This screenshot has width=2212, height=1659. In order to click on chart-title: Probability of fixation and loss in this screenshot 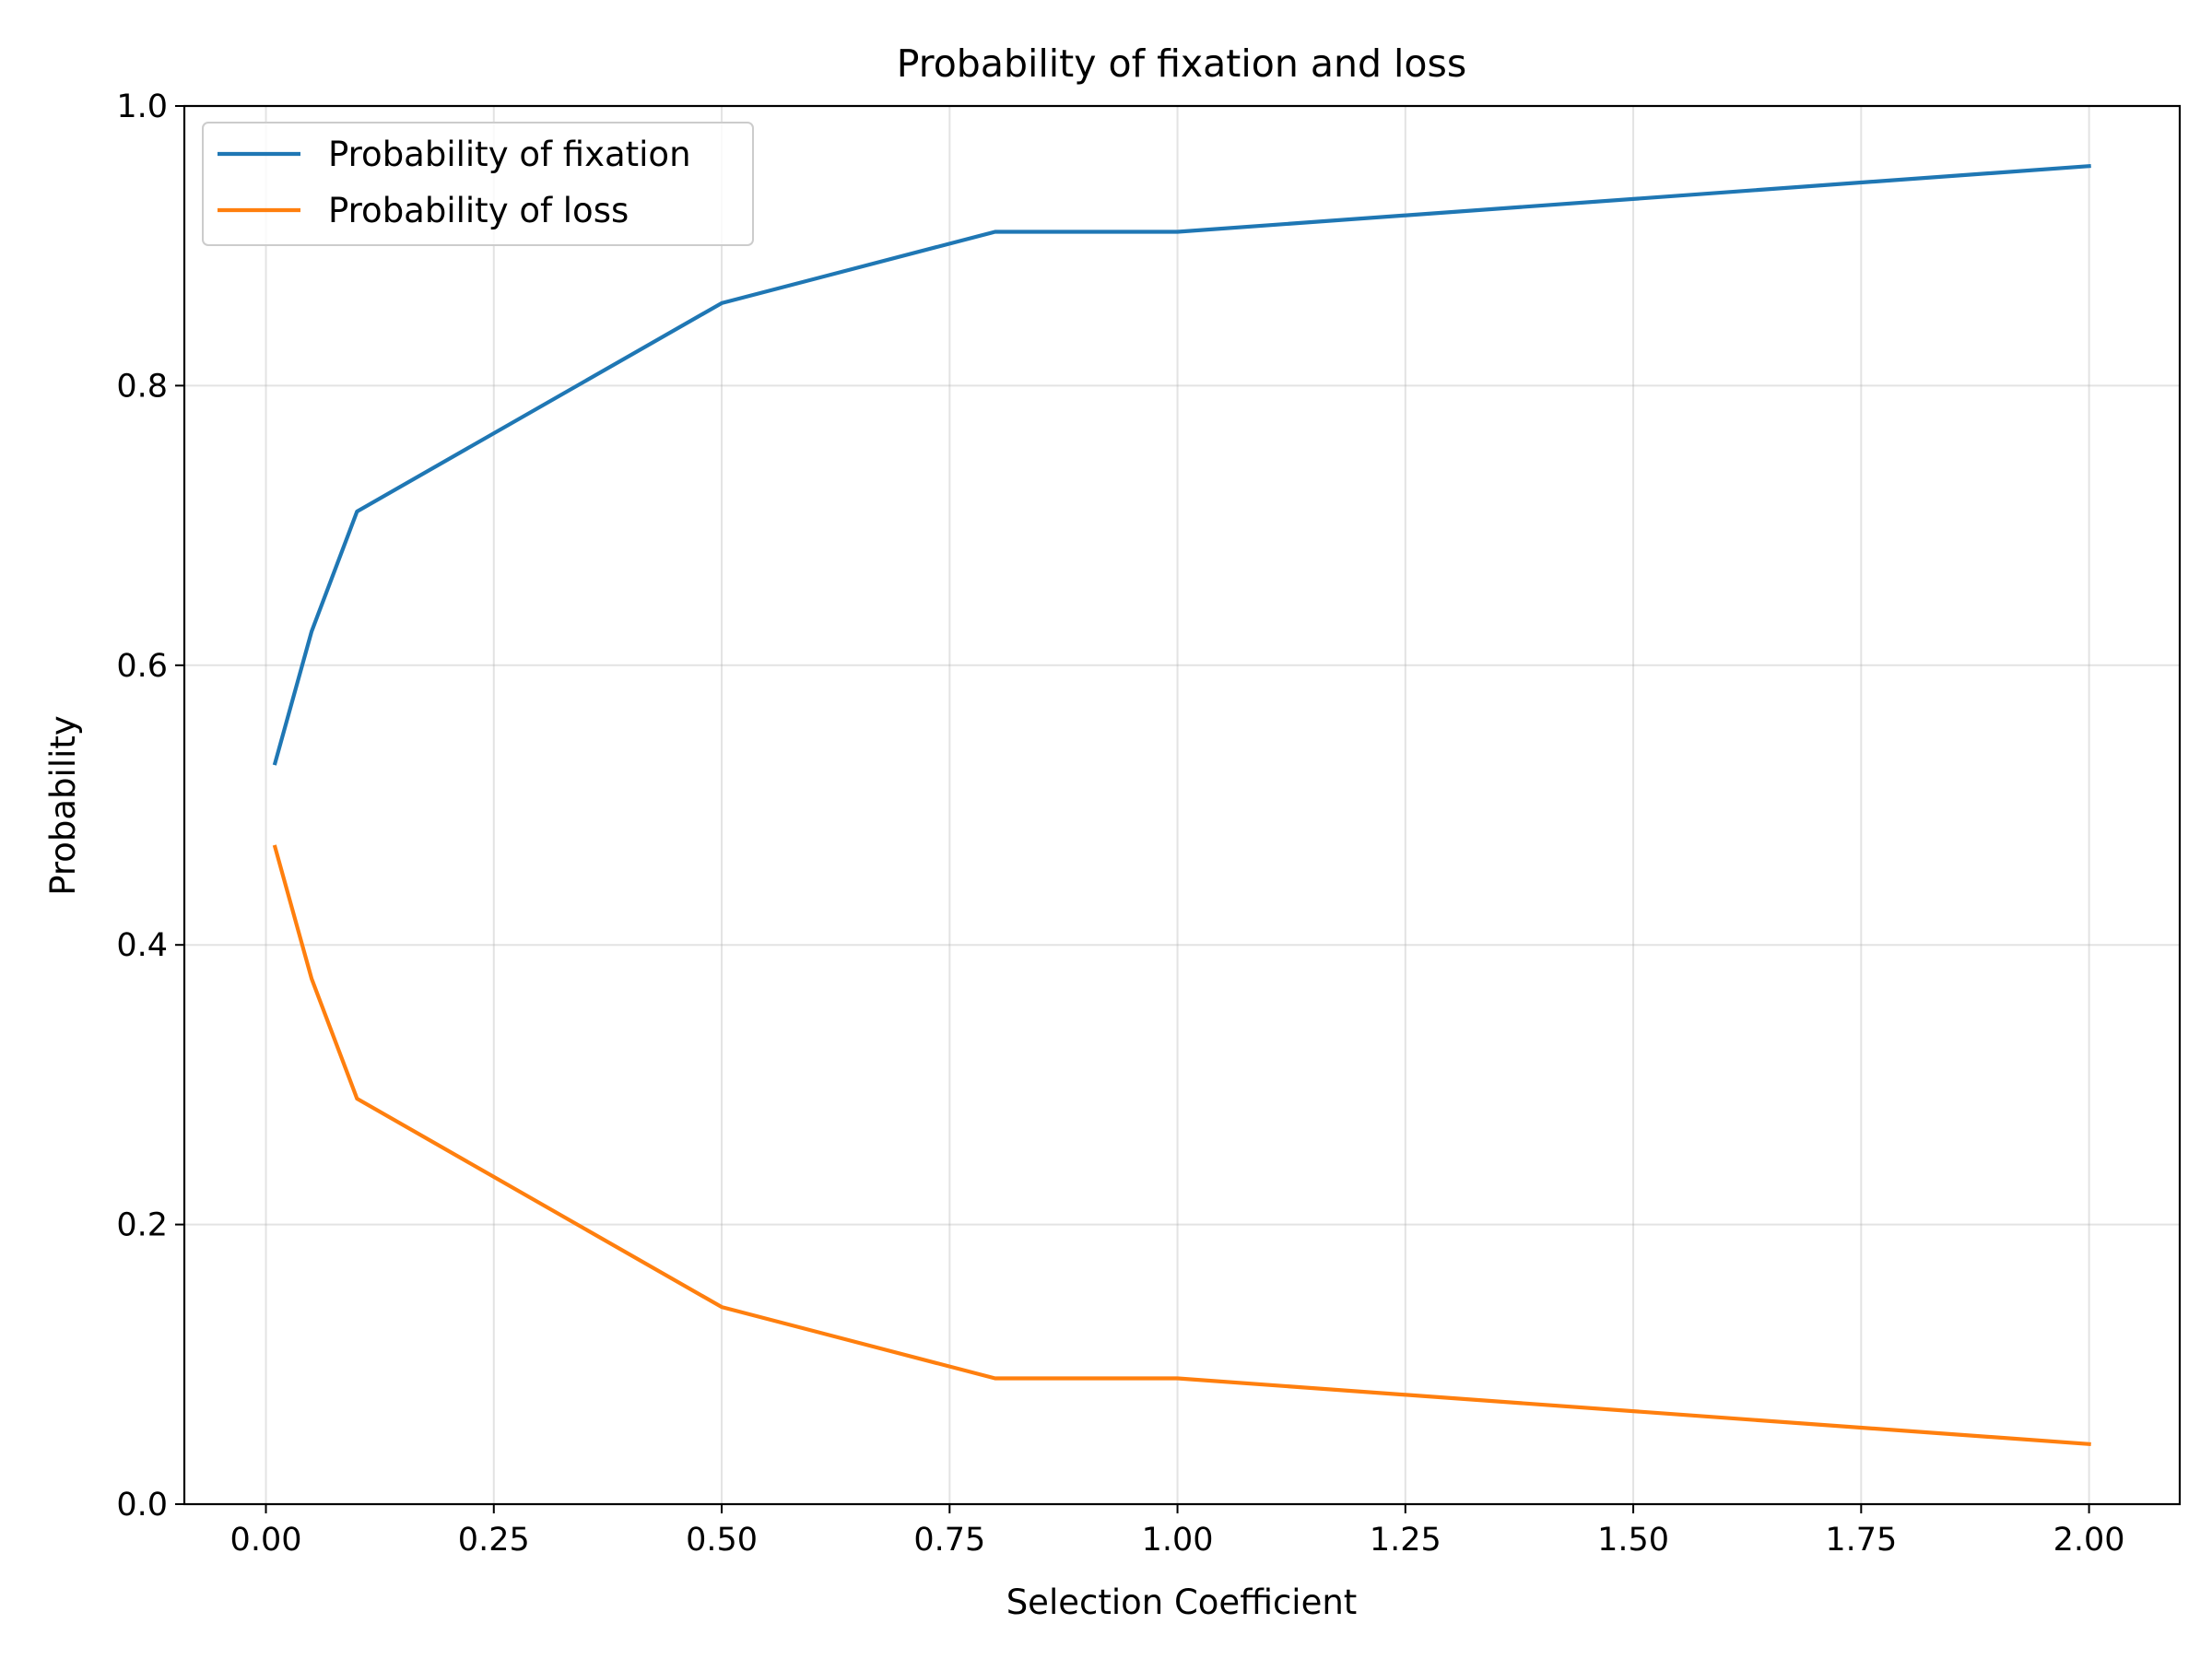, I will do `click(1181, 63)`.